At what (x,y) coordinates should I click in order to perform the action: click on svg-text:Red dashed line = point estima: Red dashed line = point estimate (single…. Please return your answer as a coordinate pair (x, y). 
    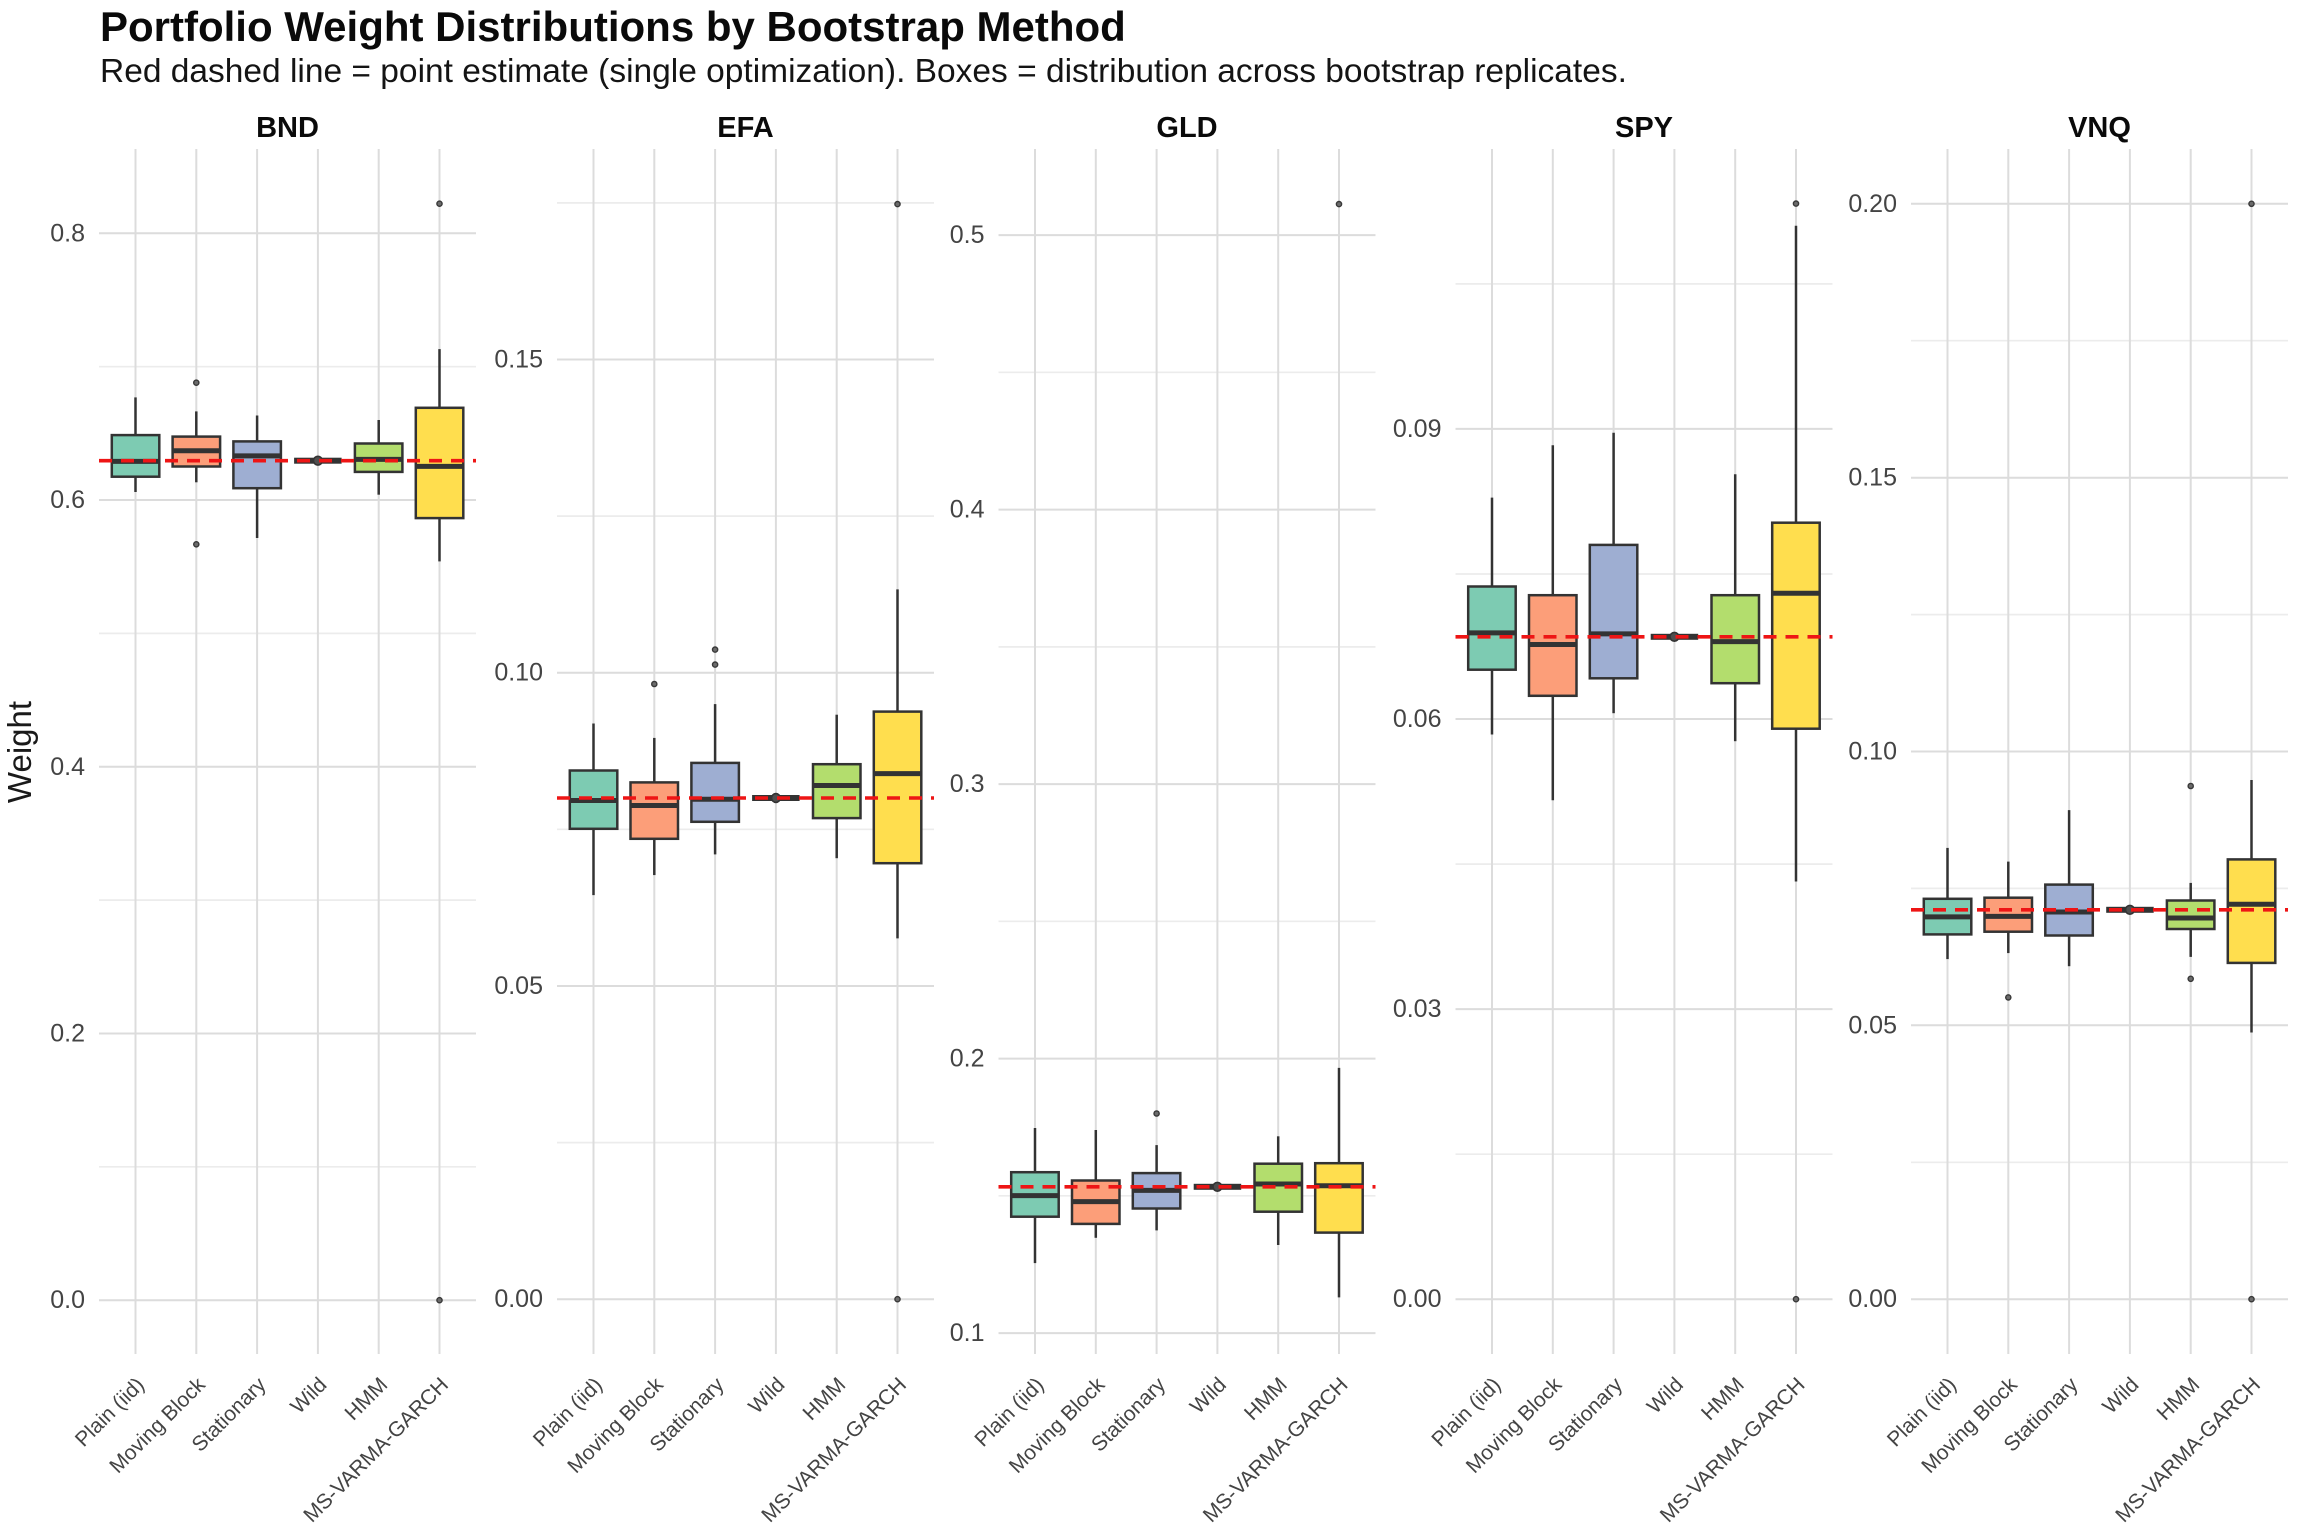
    Looking at the image, I should click on (863, 71).